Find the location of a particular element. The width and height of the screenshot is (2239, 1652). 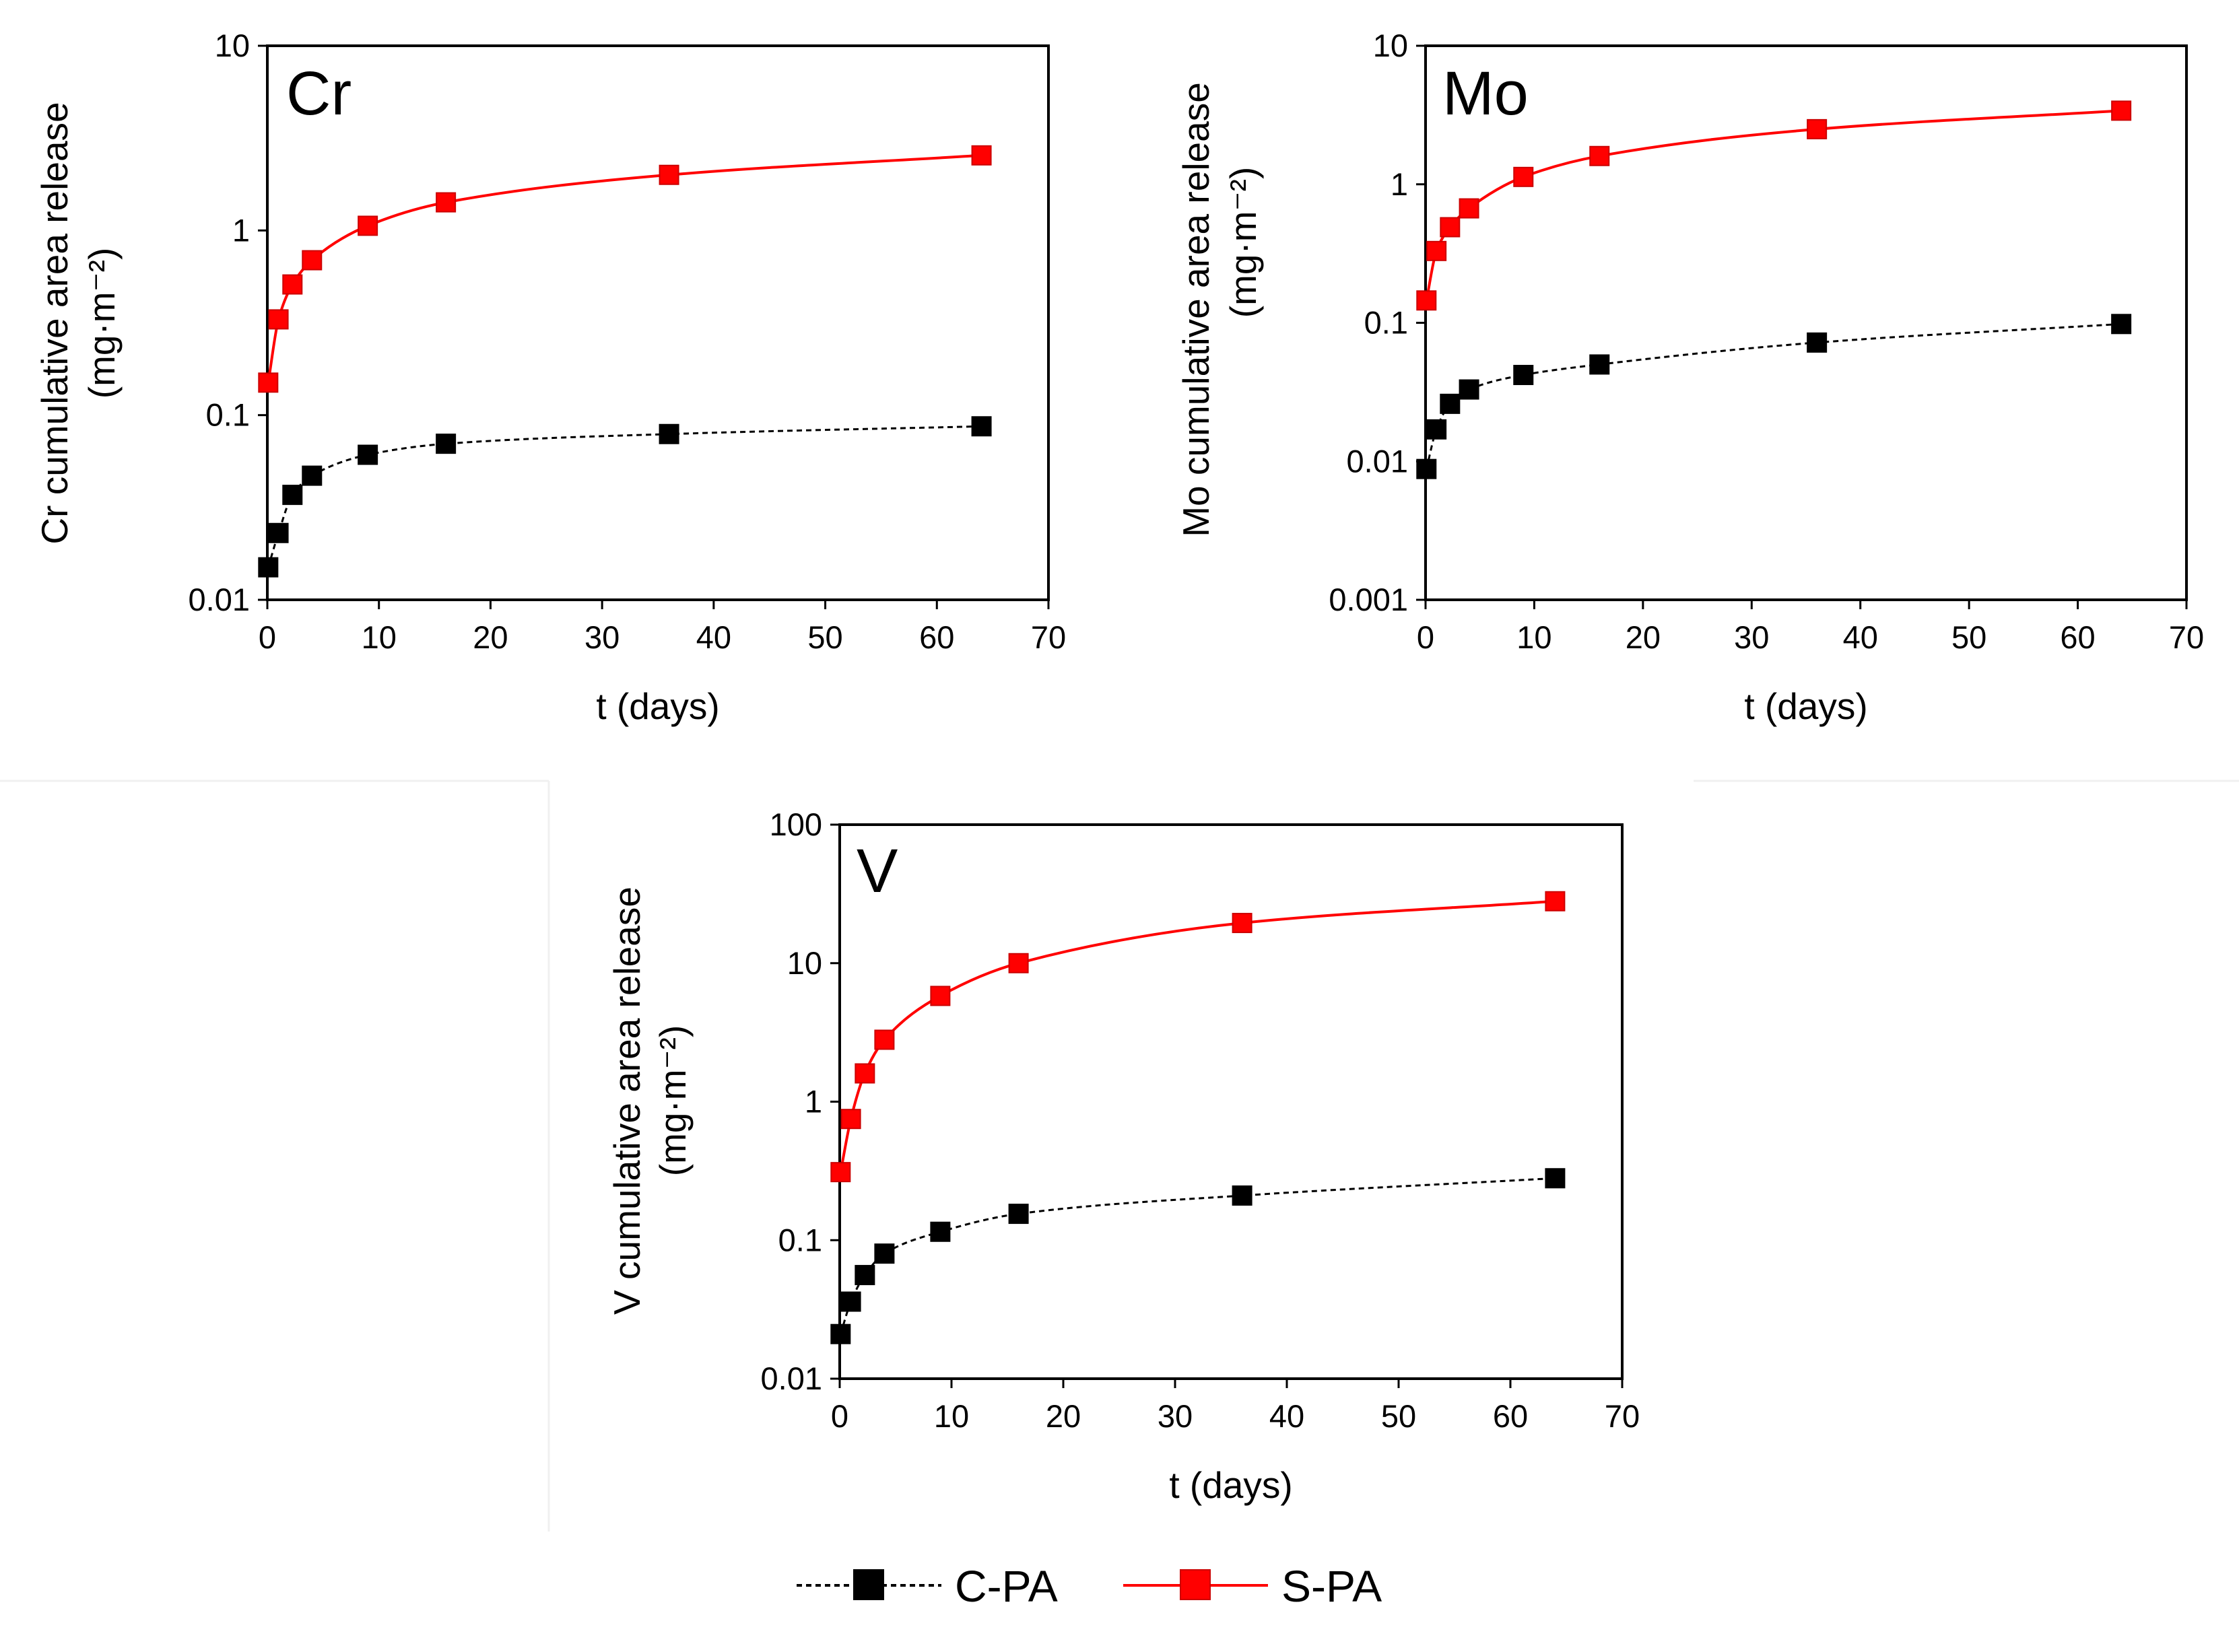

legend-entry-s-pa: S-PA is located at coordinates (1252, 1586).